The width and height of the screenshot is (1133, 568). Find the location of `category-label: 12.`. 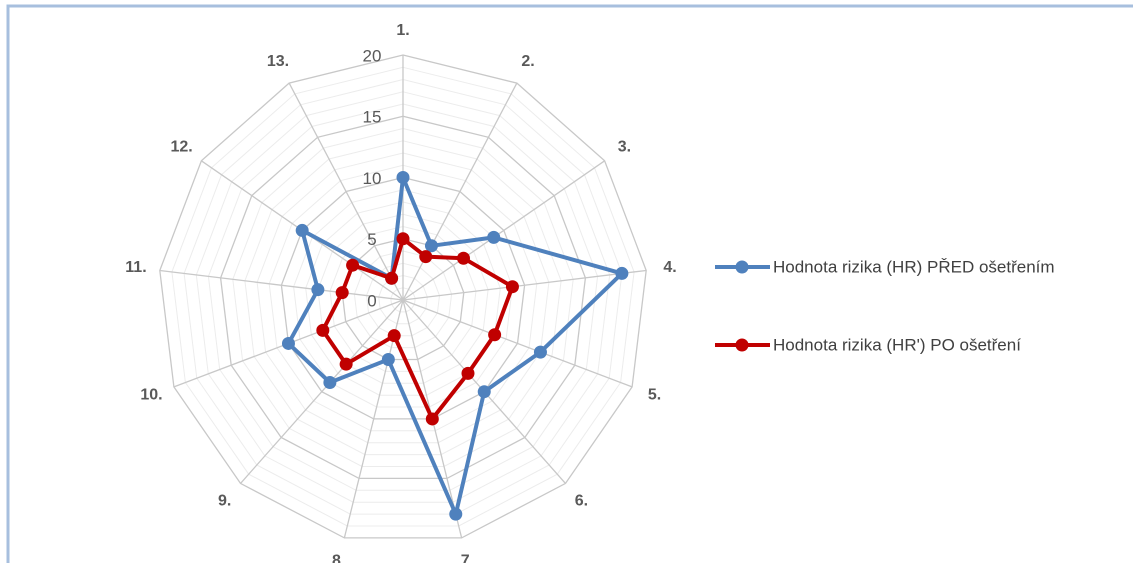

category-label: 12. is located at coordinates (181, 146).